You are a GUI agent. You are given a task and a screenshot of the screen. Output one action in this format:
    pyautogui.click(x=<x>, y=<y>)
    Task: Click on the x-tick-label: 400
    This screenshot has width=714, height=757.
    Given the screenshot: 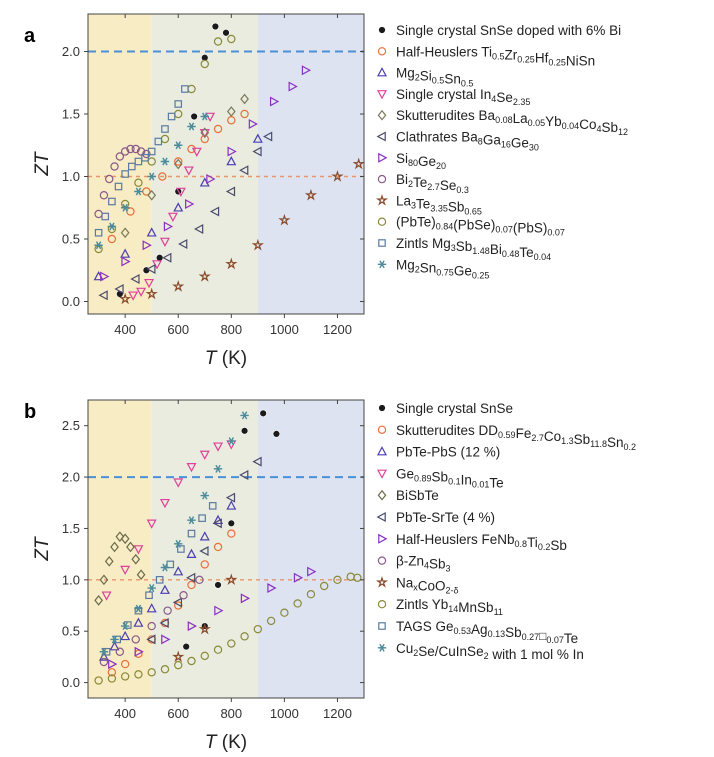 What is the action you would take?
    pyautogui.click(x=125, y=713)
    